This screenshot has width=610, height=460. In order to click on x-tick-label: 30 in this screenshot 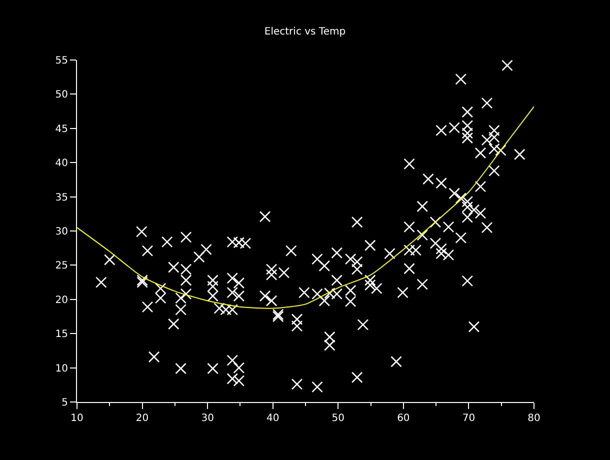, I will do `click(207, 418)`.